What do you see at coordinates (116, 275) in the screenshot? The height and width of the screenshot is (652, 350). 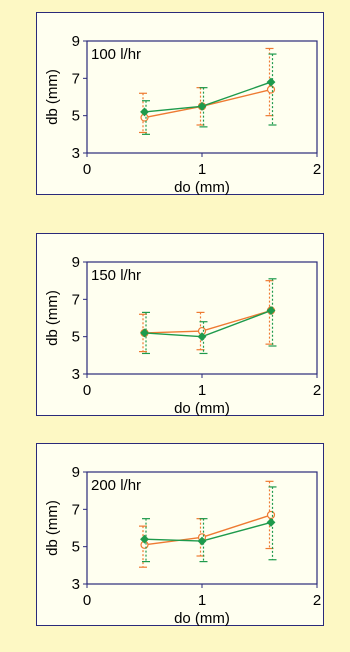 I see `flow-rate-annotation: 150 l/hr` at bounding box center [116, 275].